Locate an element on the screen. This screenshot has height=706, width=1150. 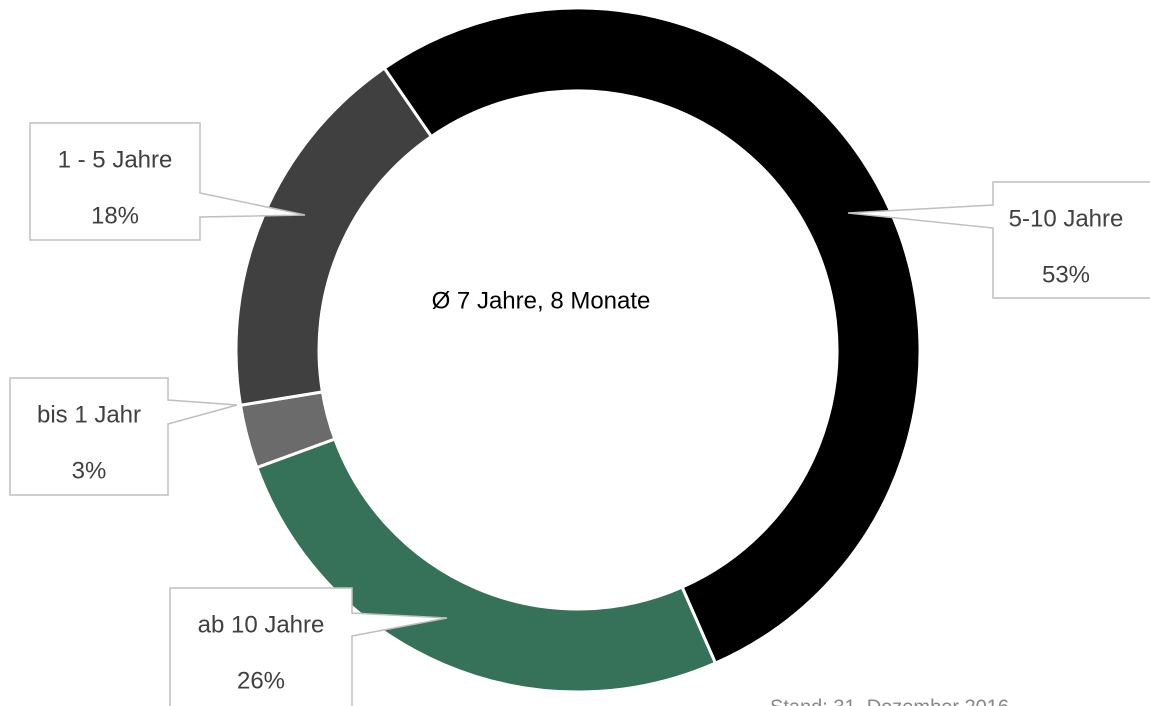
slice-name: ab 10 Jahre is located at coordinates (261, 624).